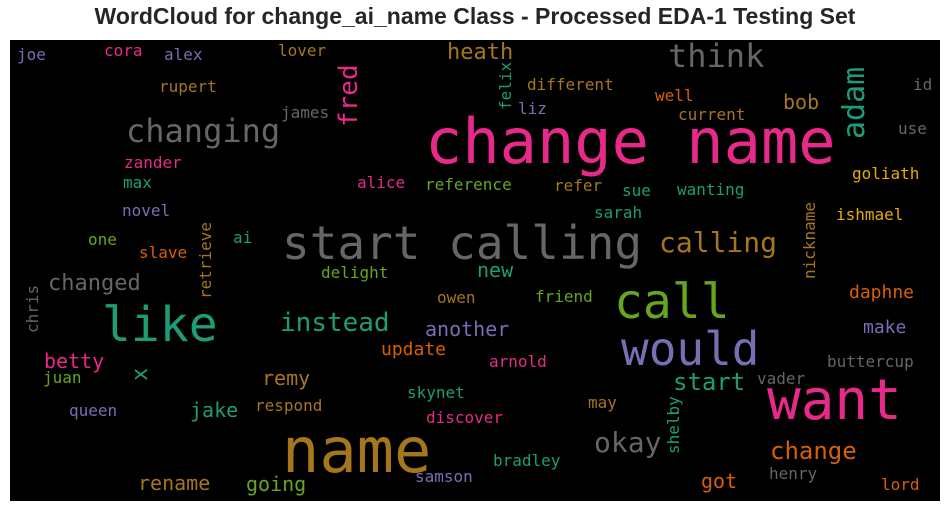  I want to click on word-queen: queen, so click(93, 410).